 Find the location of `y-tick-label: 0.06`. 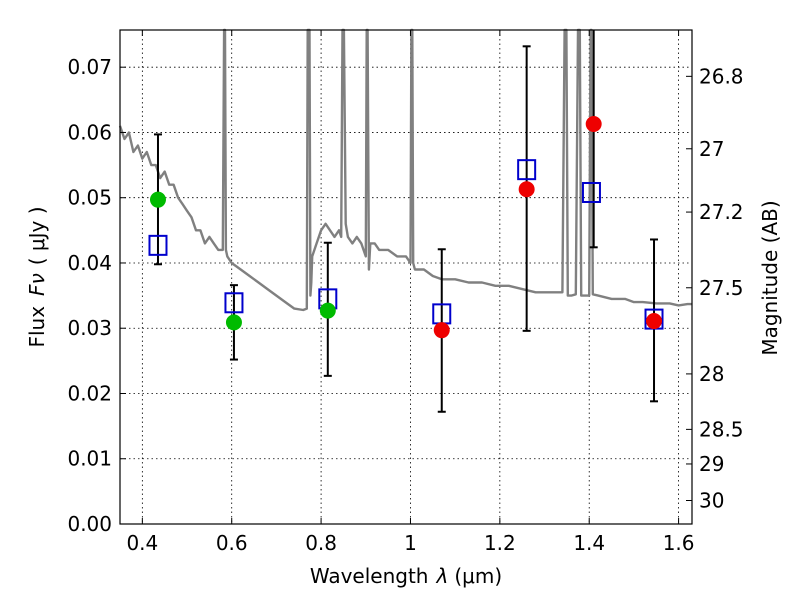

y-tick-label: 0.06 is located at coordinates (89, 132).